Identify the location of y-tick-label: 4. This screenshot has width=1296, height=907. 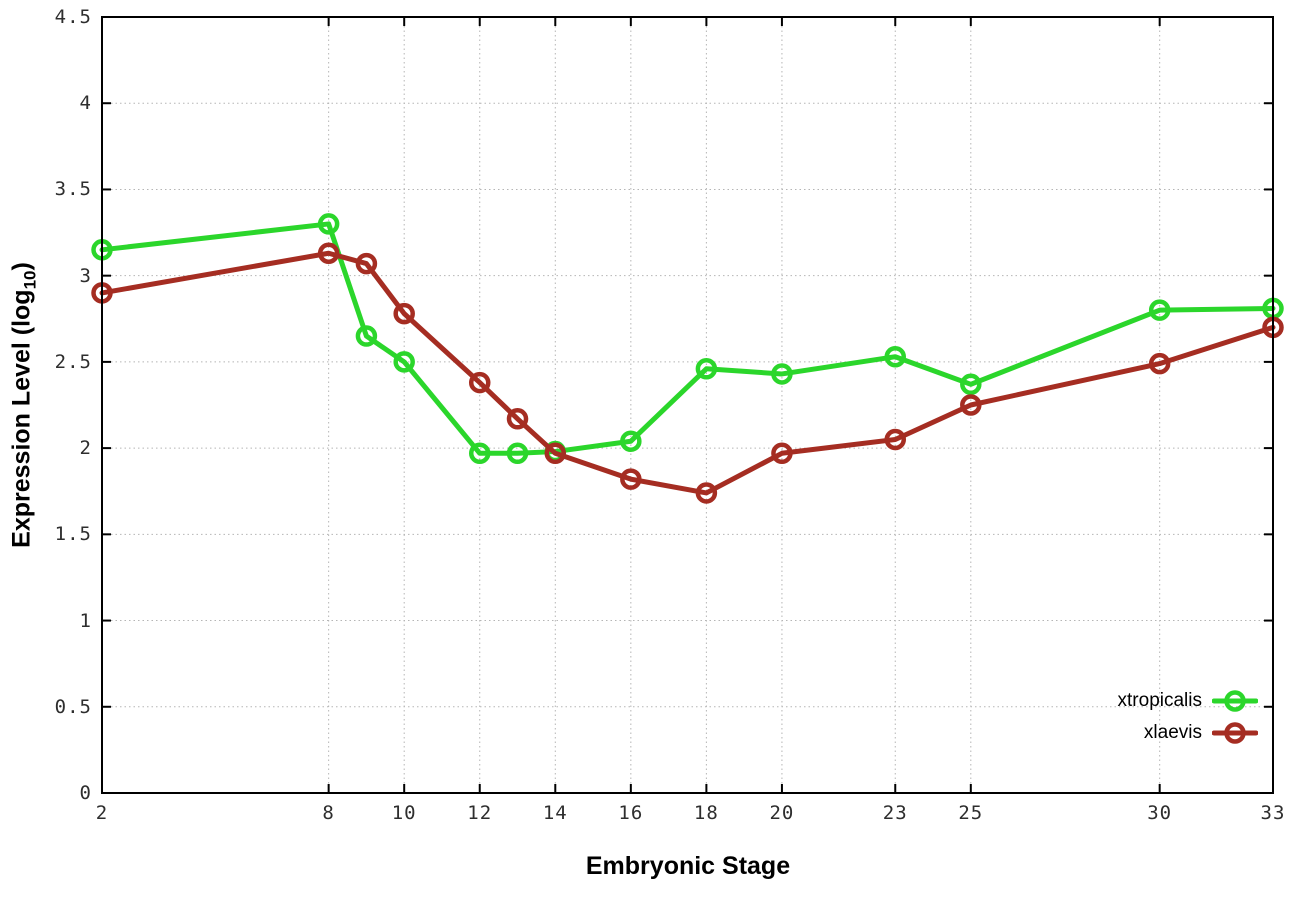
(85, 103).